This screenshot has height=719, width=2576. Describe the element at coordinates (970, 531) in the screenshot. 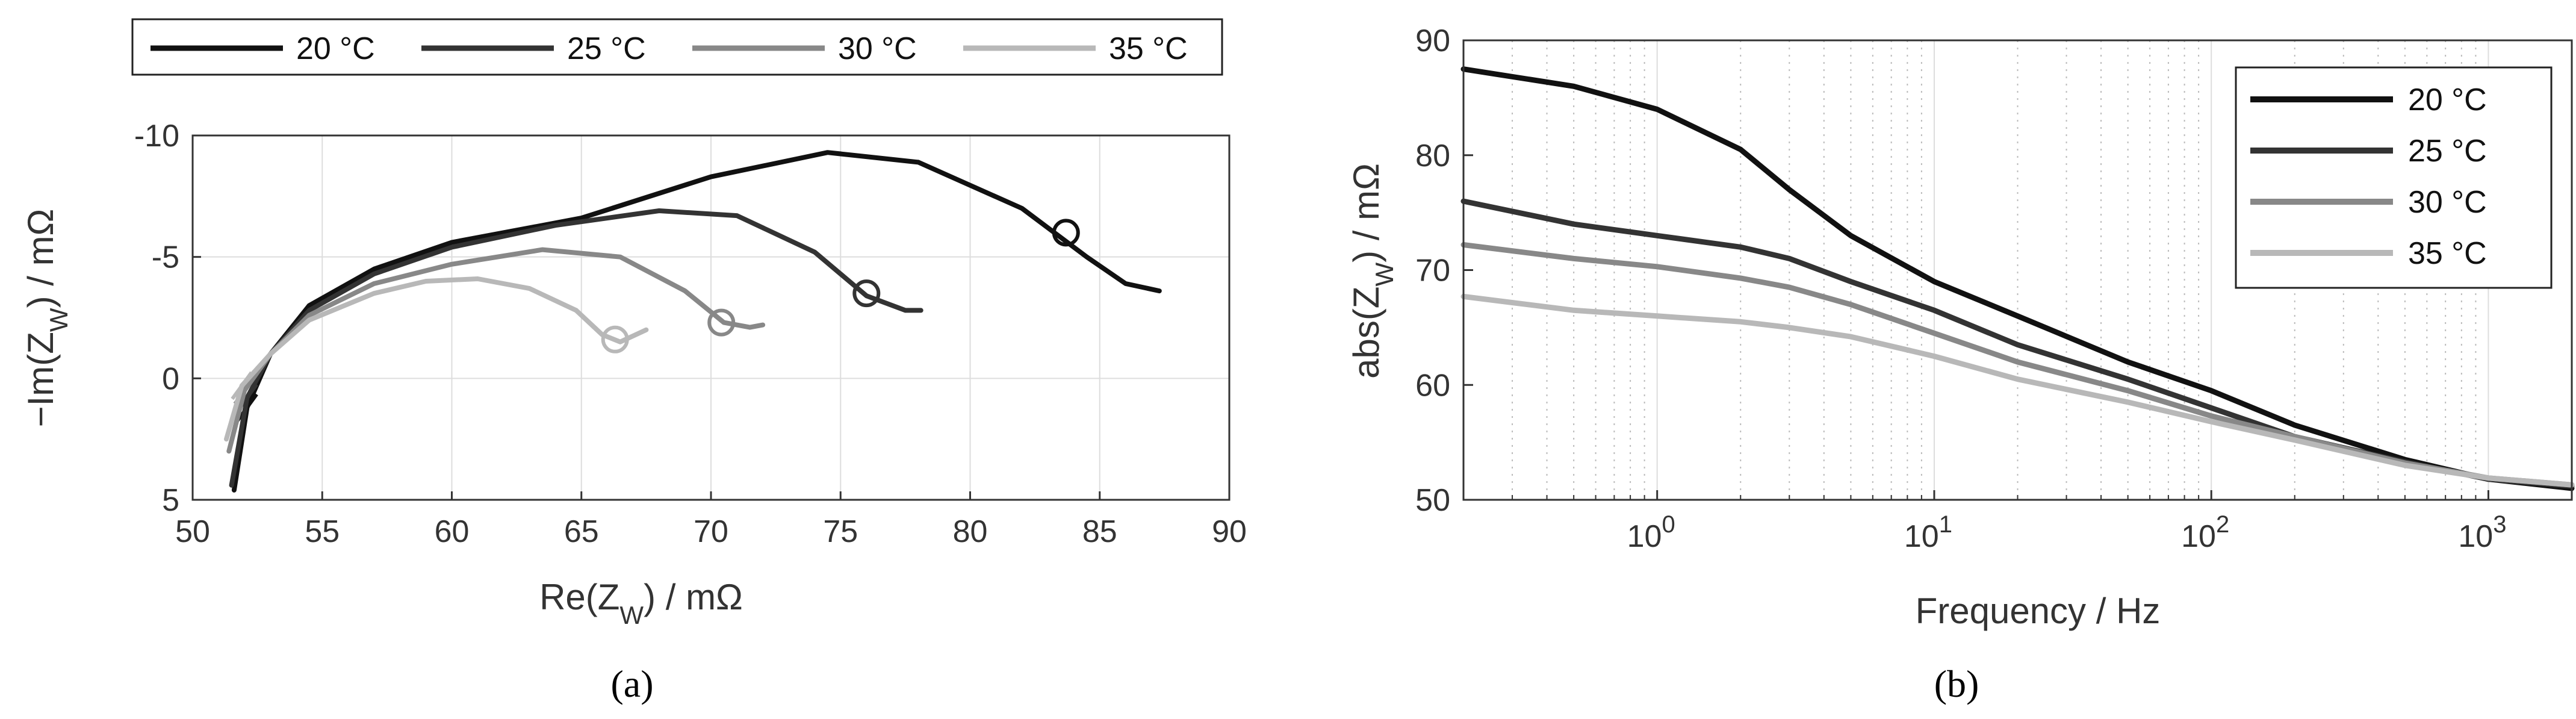

I see `tick-label-x-a: 80` at that location.